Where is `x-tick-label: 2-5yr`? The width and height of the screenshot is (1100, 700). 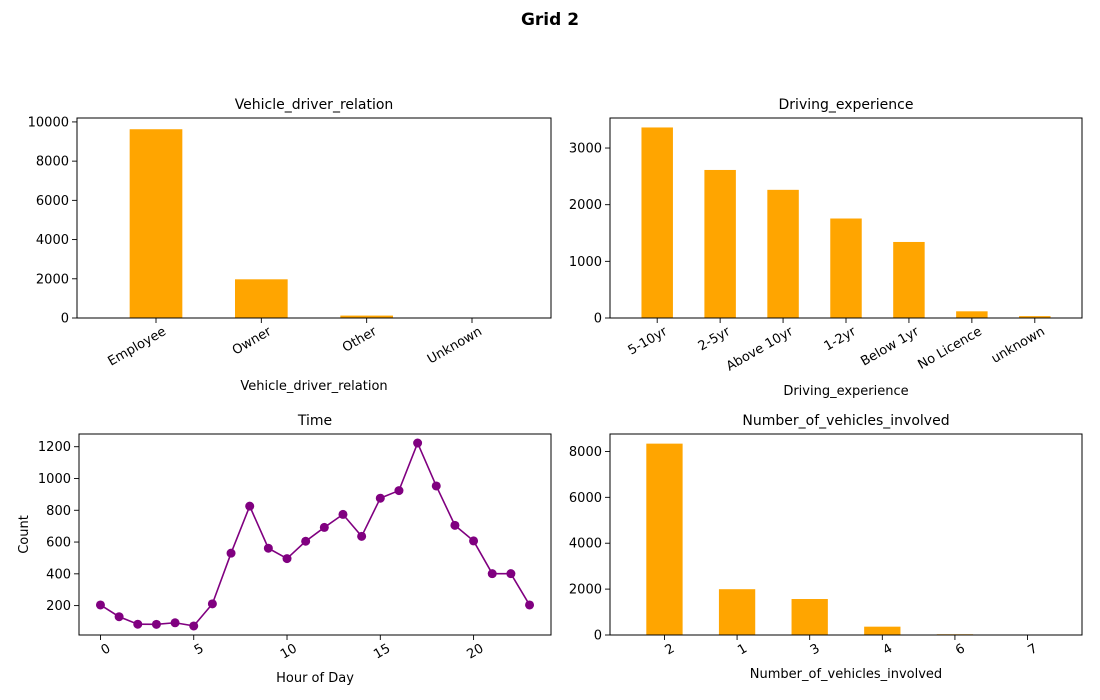 x-tick-label: 2-5yr is located at coordinates (715, 339).